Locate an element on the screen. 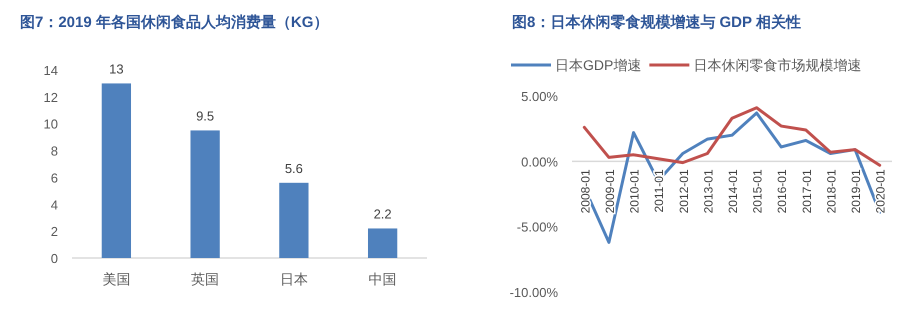  line-series is located at coordinates (732, 136).